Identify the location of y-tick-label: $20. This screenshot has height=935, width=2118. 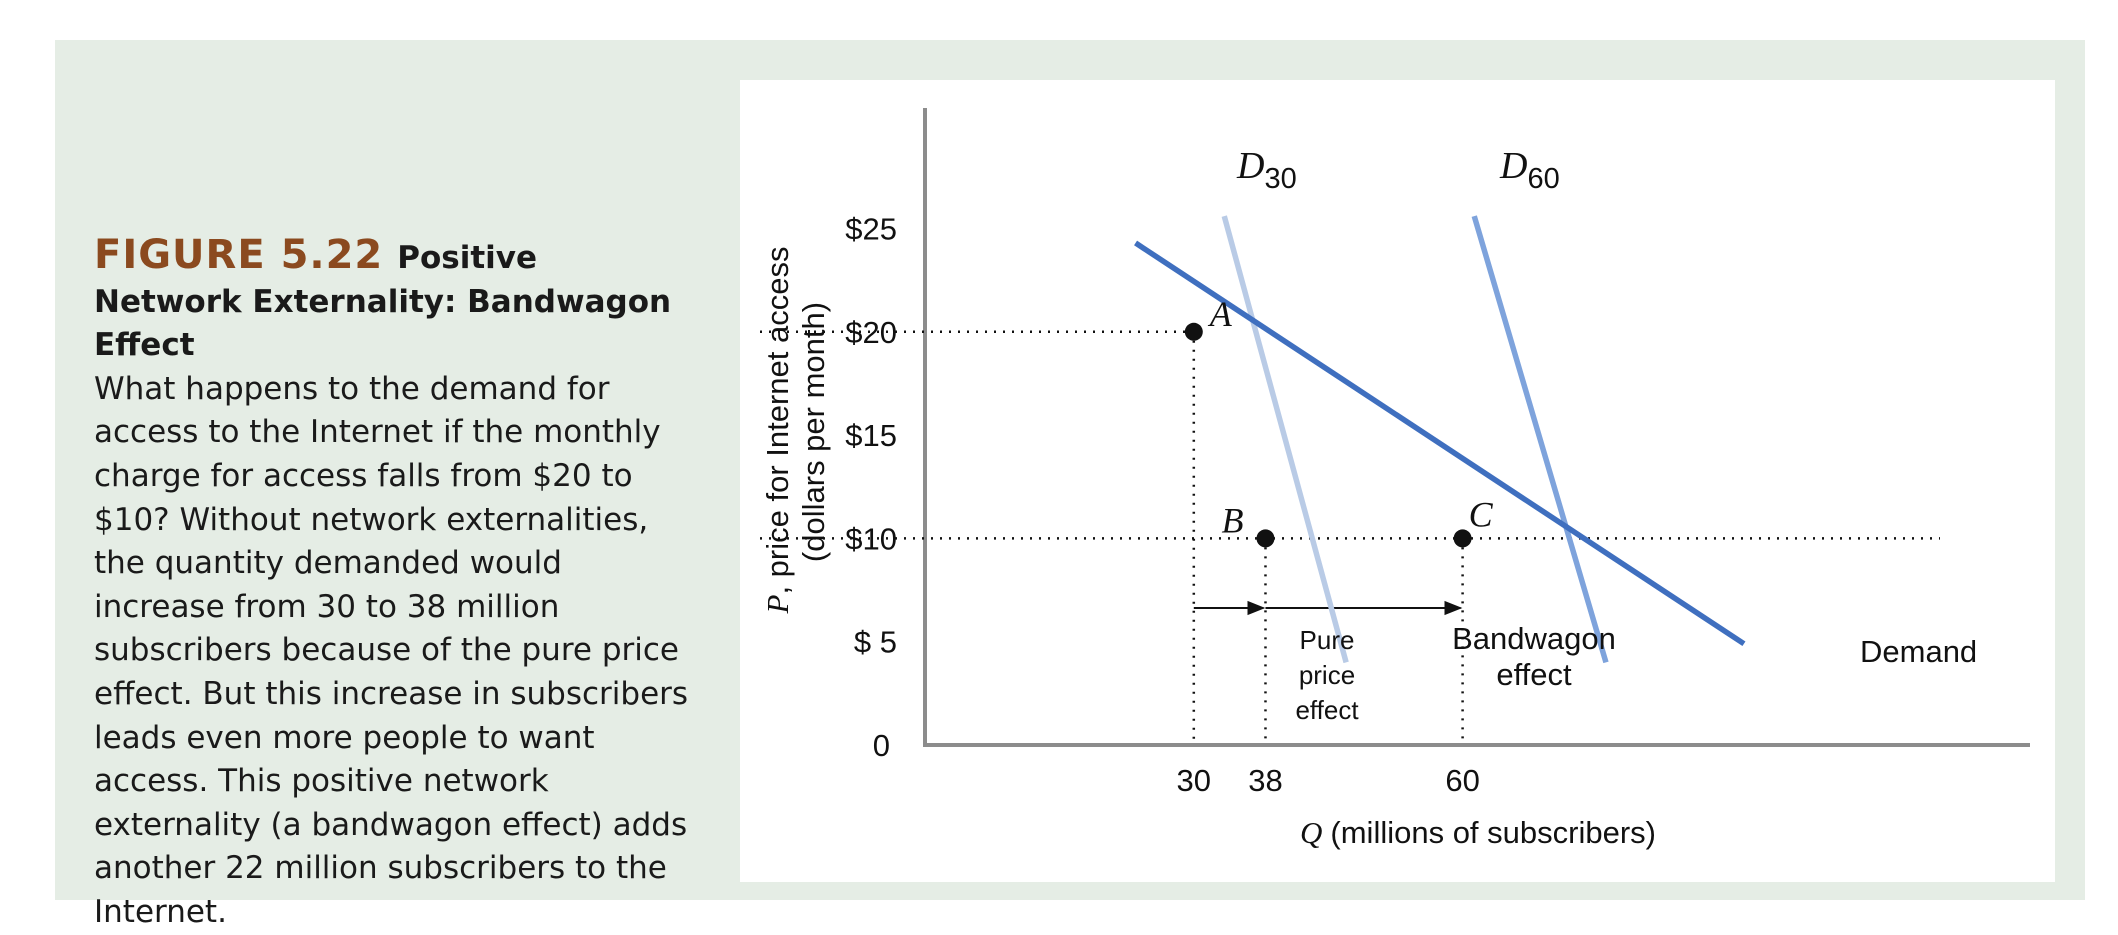
(871, 332).